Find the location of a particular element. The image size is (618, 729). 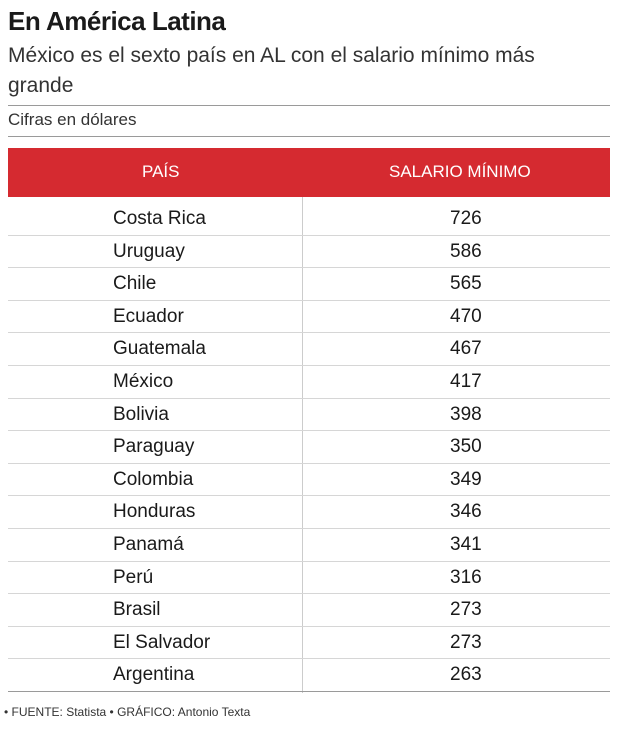

country-cell: Argentina is located at coordinates (154, 675).